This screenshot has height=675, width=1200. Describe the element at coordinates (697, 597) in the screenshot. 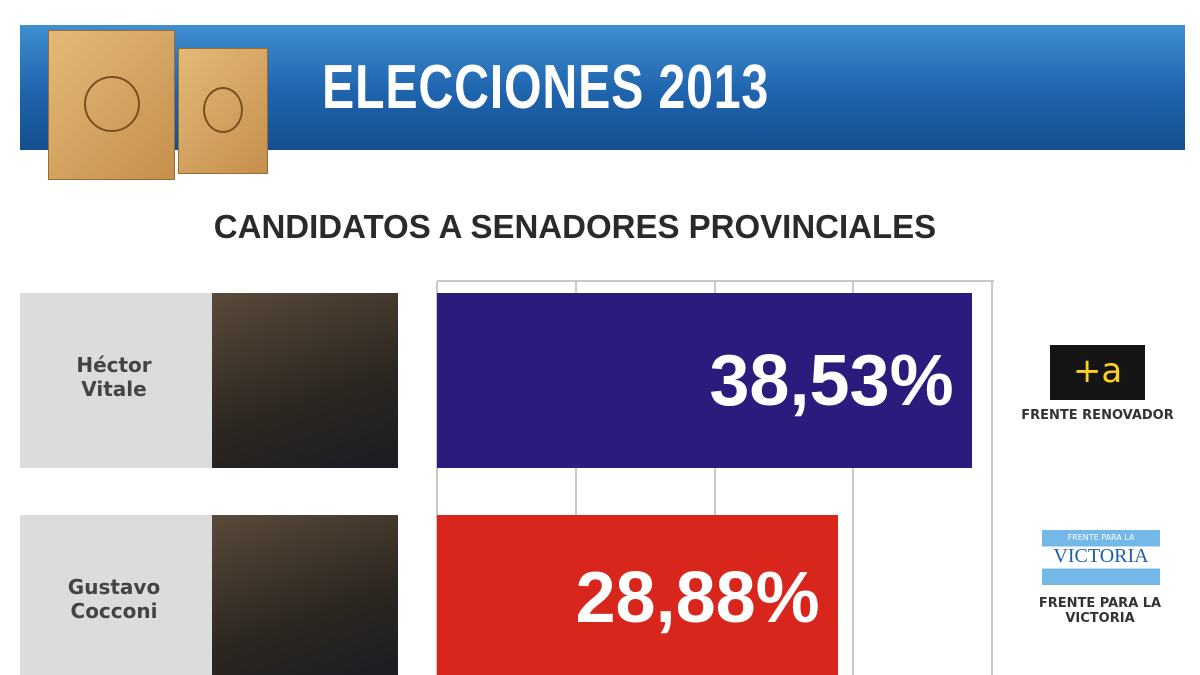

I see `value-label: 28,88%` at that location.